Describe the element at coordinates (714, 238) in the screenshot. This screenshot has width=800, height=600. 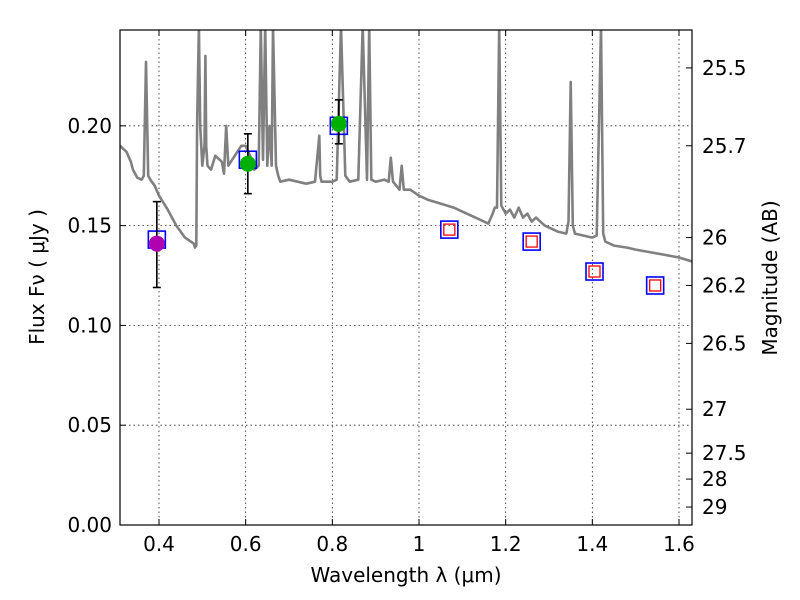
I see `right-tick-label: 26` at that location.